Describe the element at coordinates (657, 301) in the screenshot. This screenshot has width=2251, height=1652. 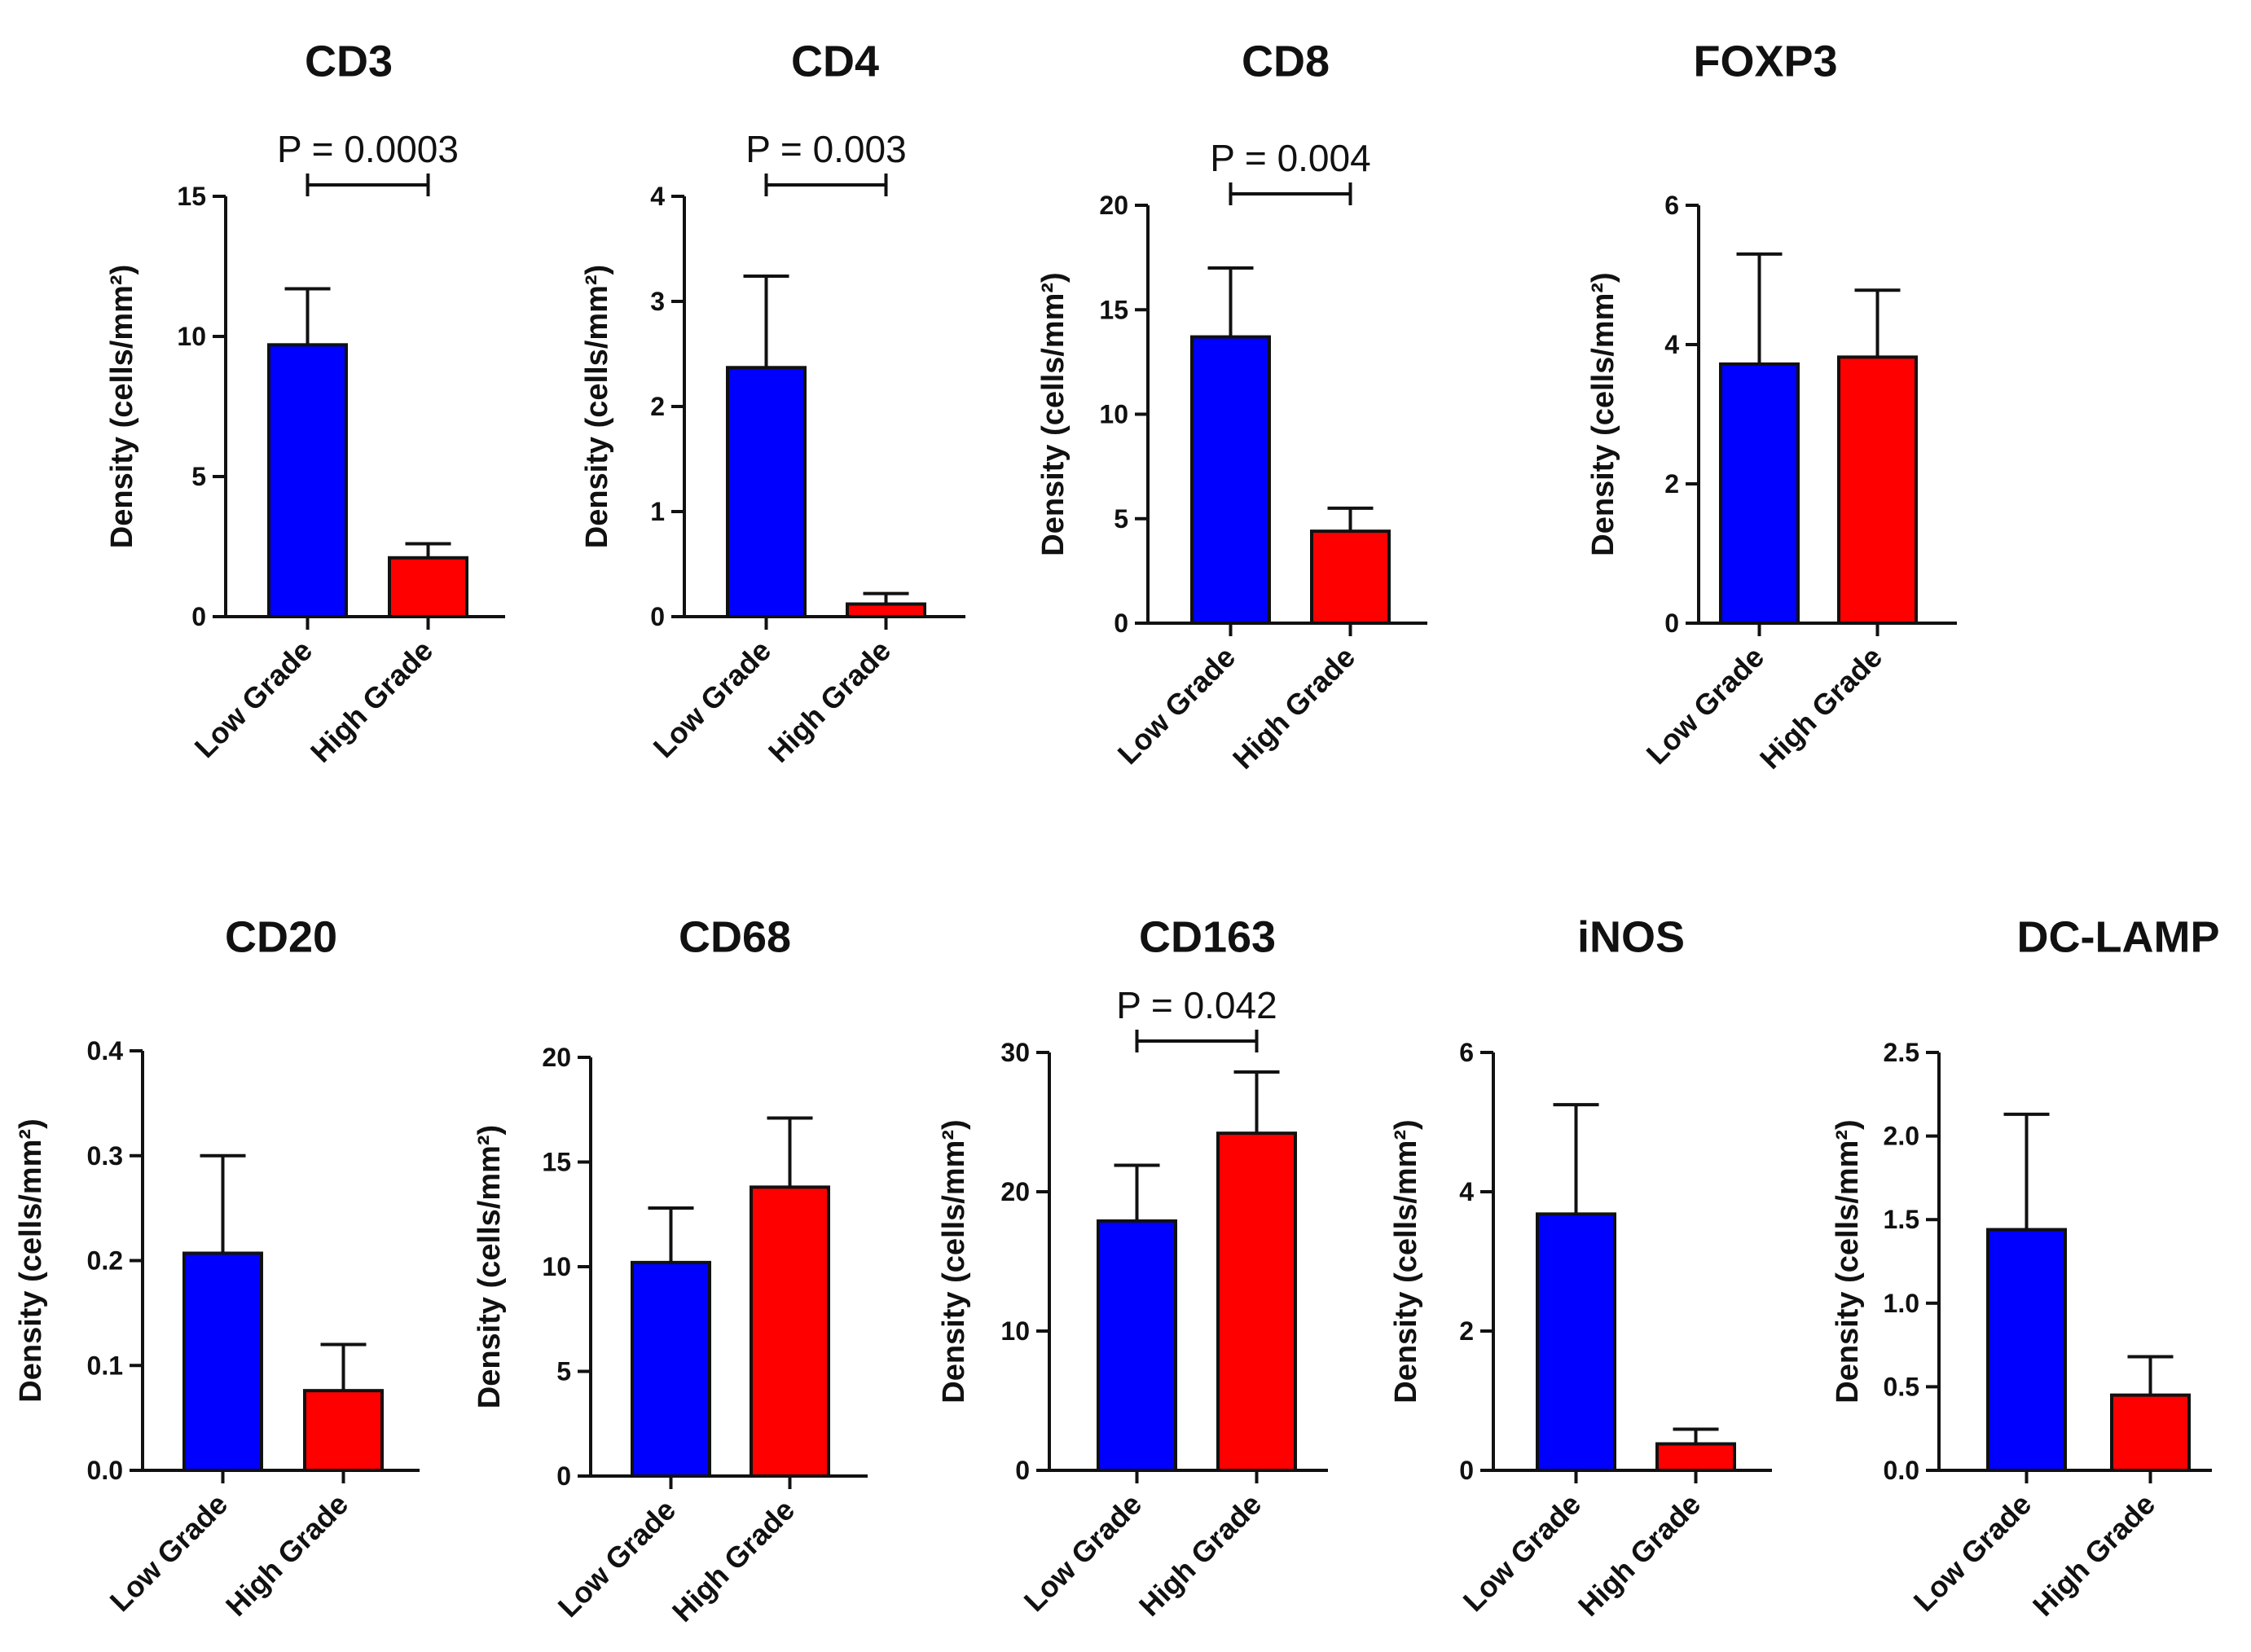
I see `y-tick-label: 3` at that location.